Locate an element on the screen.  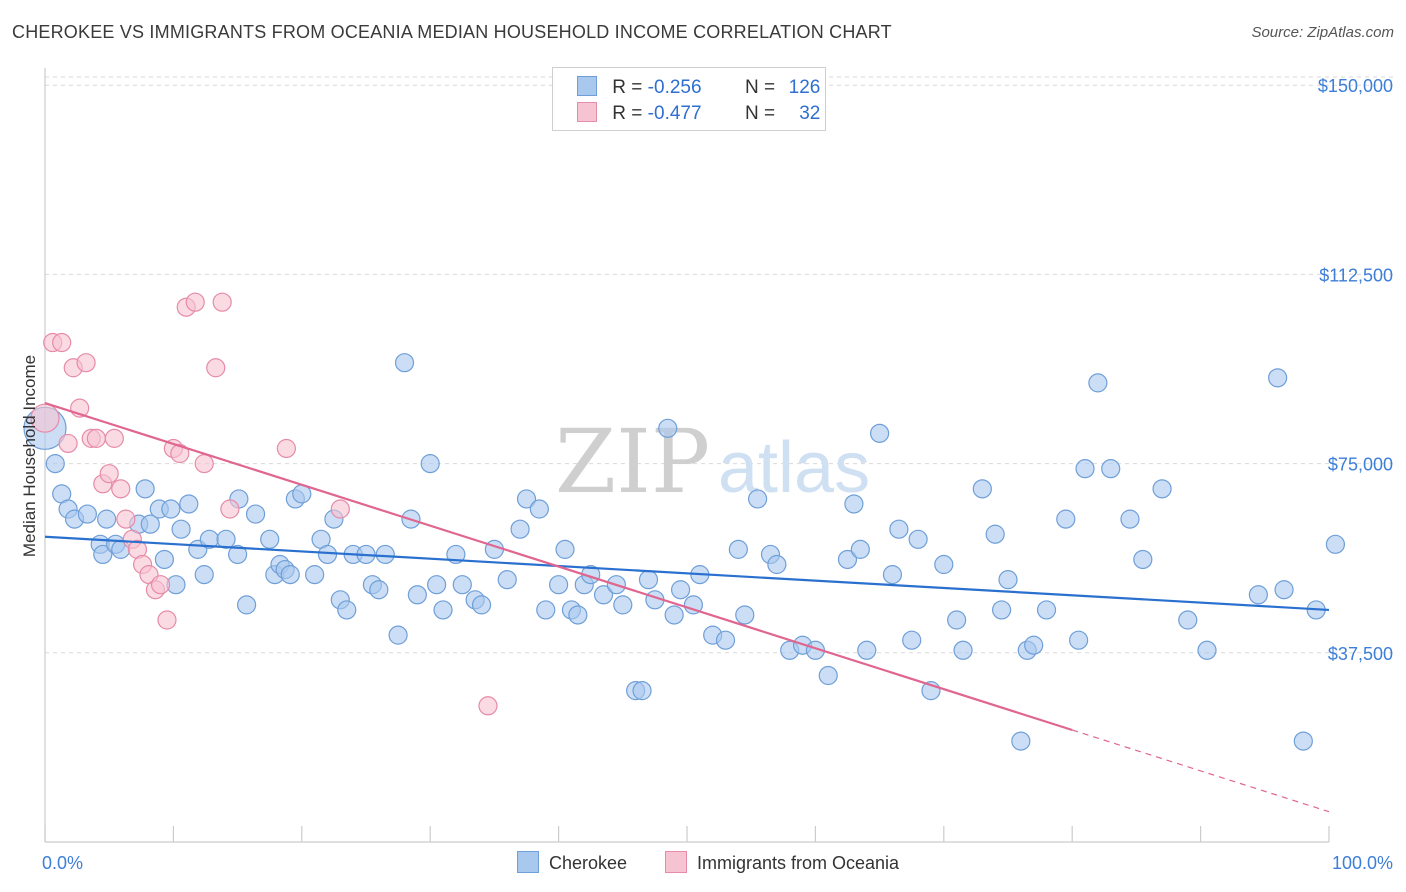
bottom-legend-label: Immigrants from Oceania is located at coordinates (798, 863).